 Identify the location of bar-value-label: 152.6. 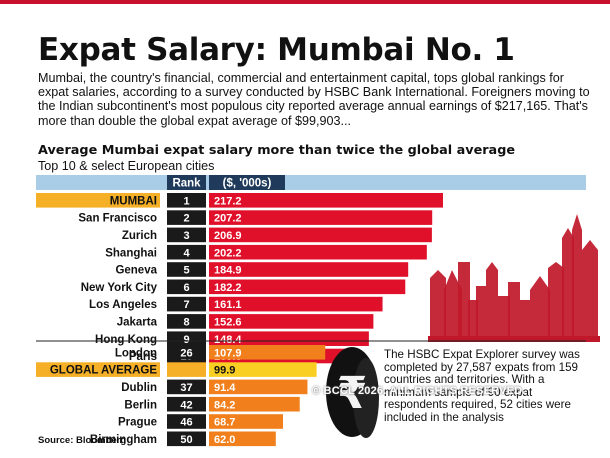
(228, 323).